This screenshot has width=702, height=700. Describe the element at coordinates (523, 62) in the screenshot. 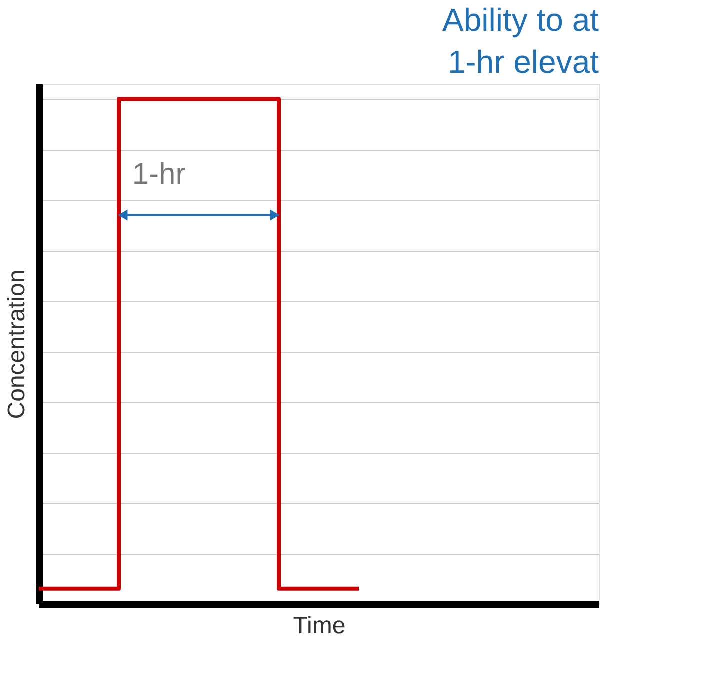

I see `text: 1-hr elevat` at that location.